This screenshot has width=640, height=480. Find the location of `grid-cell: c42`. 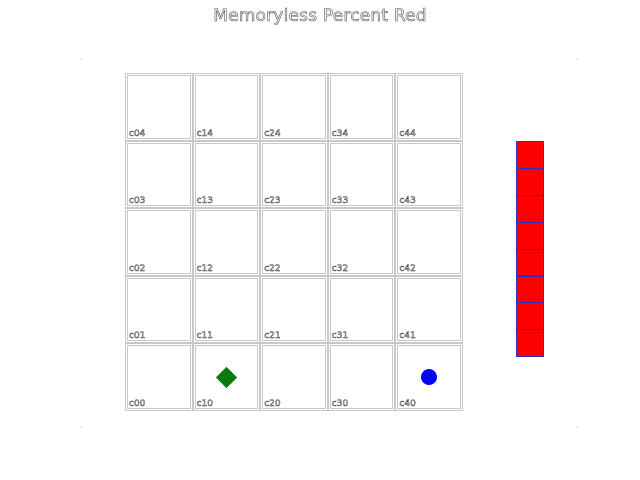

grid-cell: c42 is located at coordinates (429, 242).